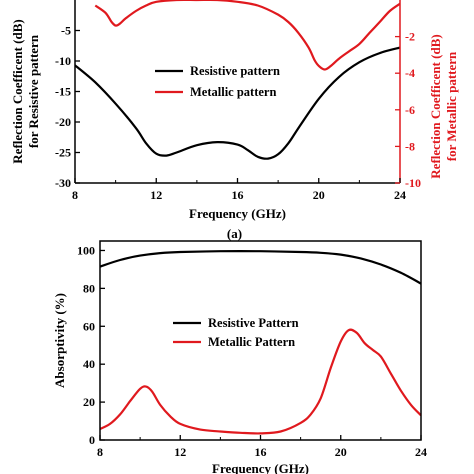  I want to click on panel-b-y-tick-label: 80, so click(89, 288).